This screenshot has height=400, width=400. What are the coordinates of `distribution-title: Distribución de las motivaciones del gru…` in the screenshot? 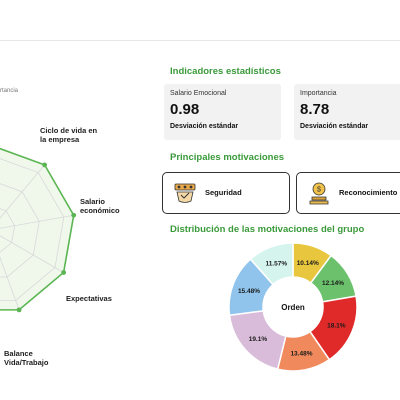 It's located at (267, 229).